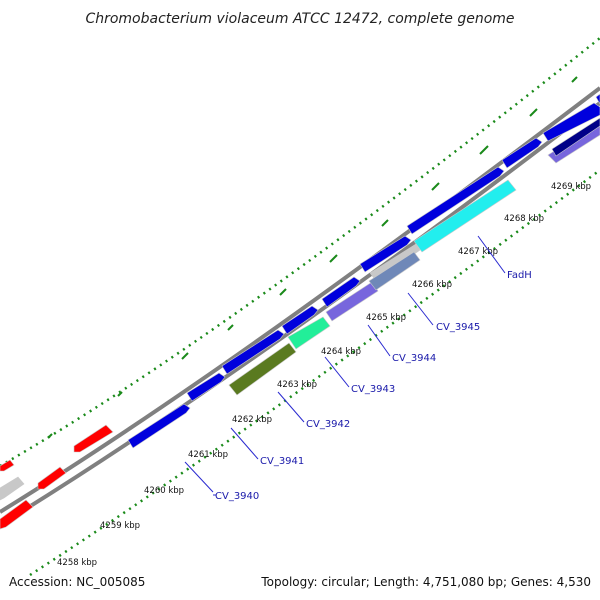 This screenshot has height=600, width=600. I want to click on lavender-feature-cv3944, so click(352, 301).